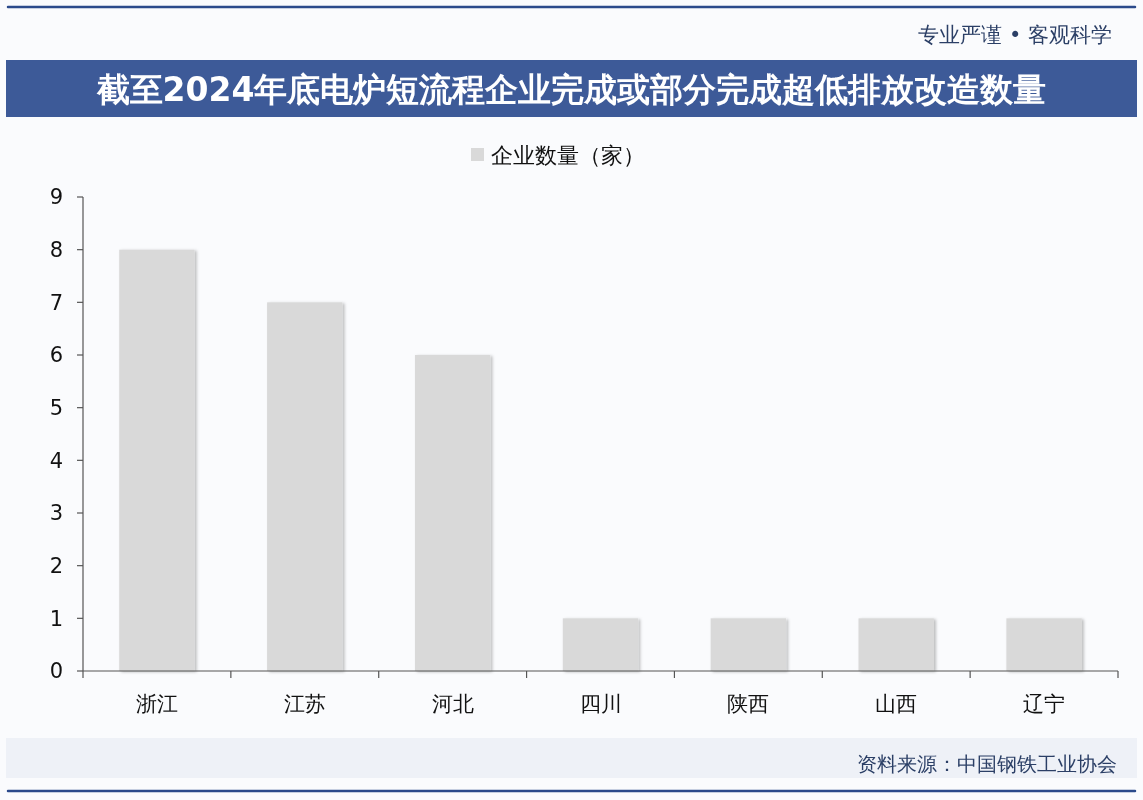 The height and width of the screenshot is (800, 1143). I want to click on y-tick-label: 8, so click(56, 250).